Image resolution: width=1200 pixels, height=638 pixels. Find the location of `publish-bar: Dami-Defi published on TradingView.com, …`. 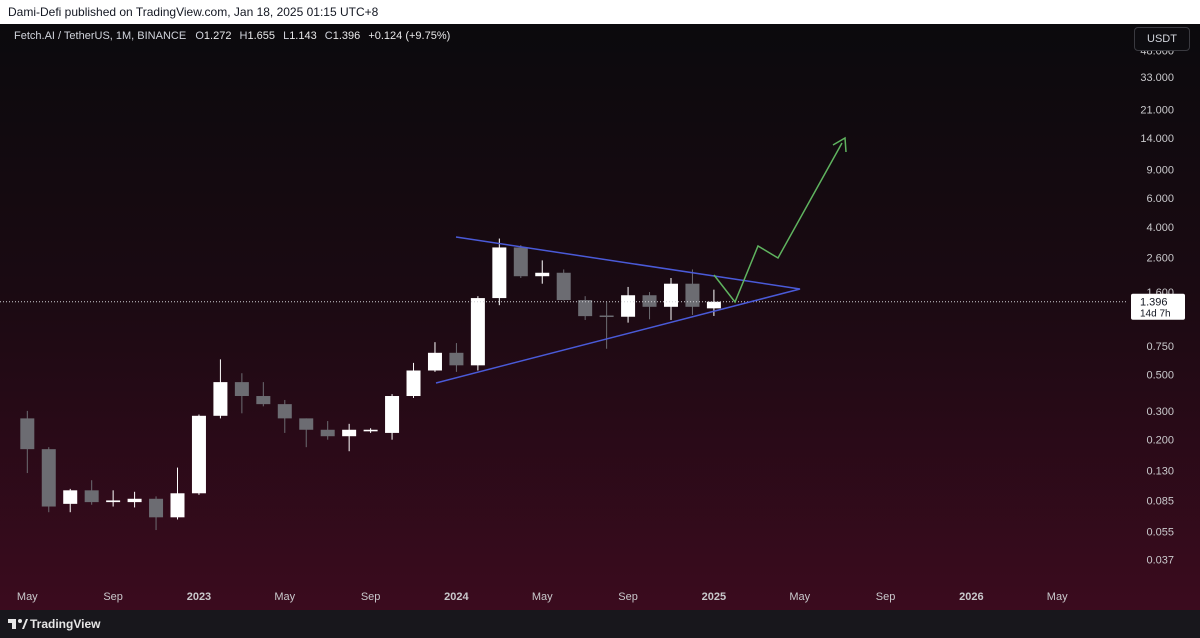

publish-bar: Dami-Defi published on TradingView.com, … is located at coordinates (600, 12).